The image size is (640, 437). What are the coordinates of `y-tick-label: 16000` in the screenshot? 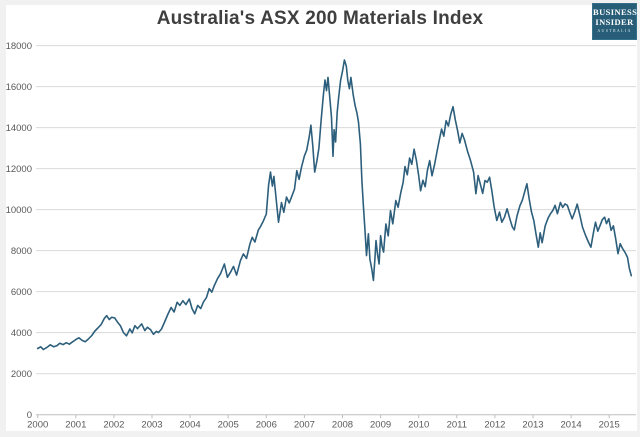 It's located at (19, 87).